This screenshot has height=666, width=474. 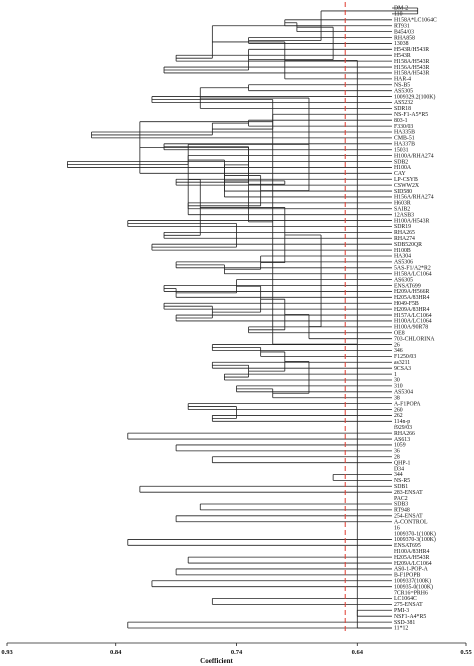 I want to click on leaf-label: RHA858, so click(x=404, y=38).